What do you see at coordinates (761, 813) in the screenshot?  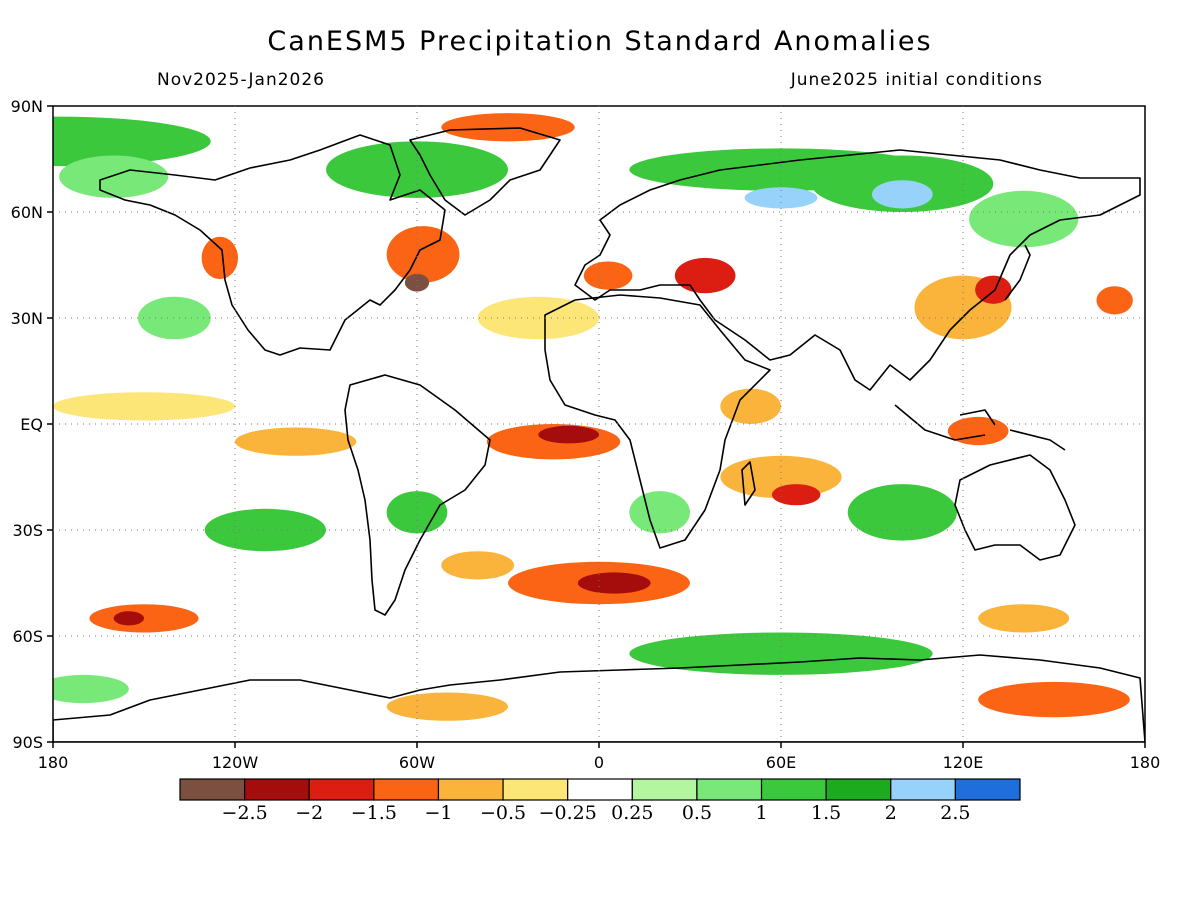 I see `colorbar-label: 1` at bounding box center [761, 813].